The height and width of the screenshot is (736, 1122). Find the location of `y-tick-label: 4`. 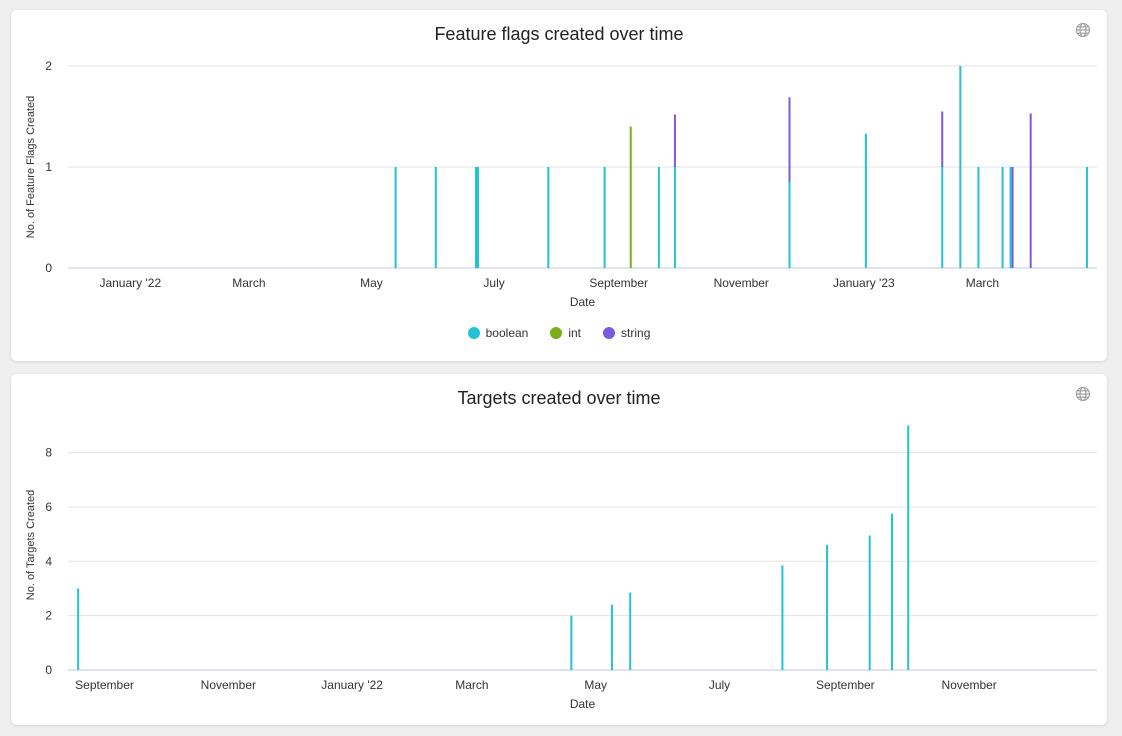

y-tick-label: 4 is located at coordinates (48, 561).